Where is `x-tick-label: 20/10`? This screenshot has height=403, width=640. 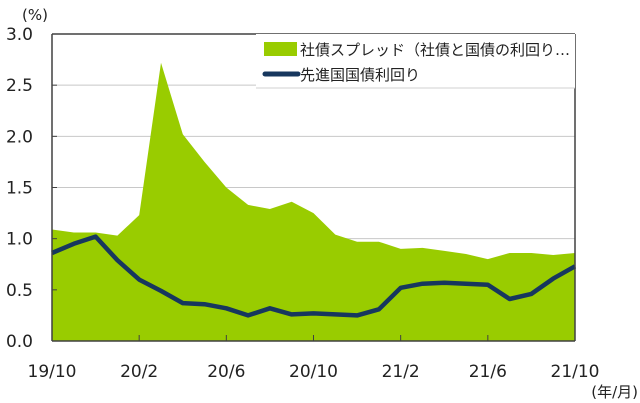
x-tick-label: 20/10 is located at coordinates (313, 372).